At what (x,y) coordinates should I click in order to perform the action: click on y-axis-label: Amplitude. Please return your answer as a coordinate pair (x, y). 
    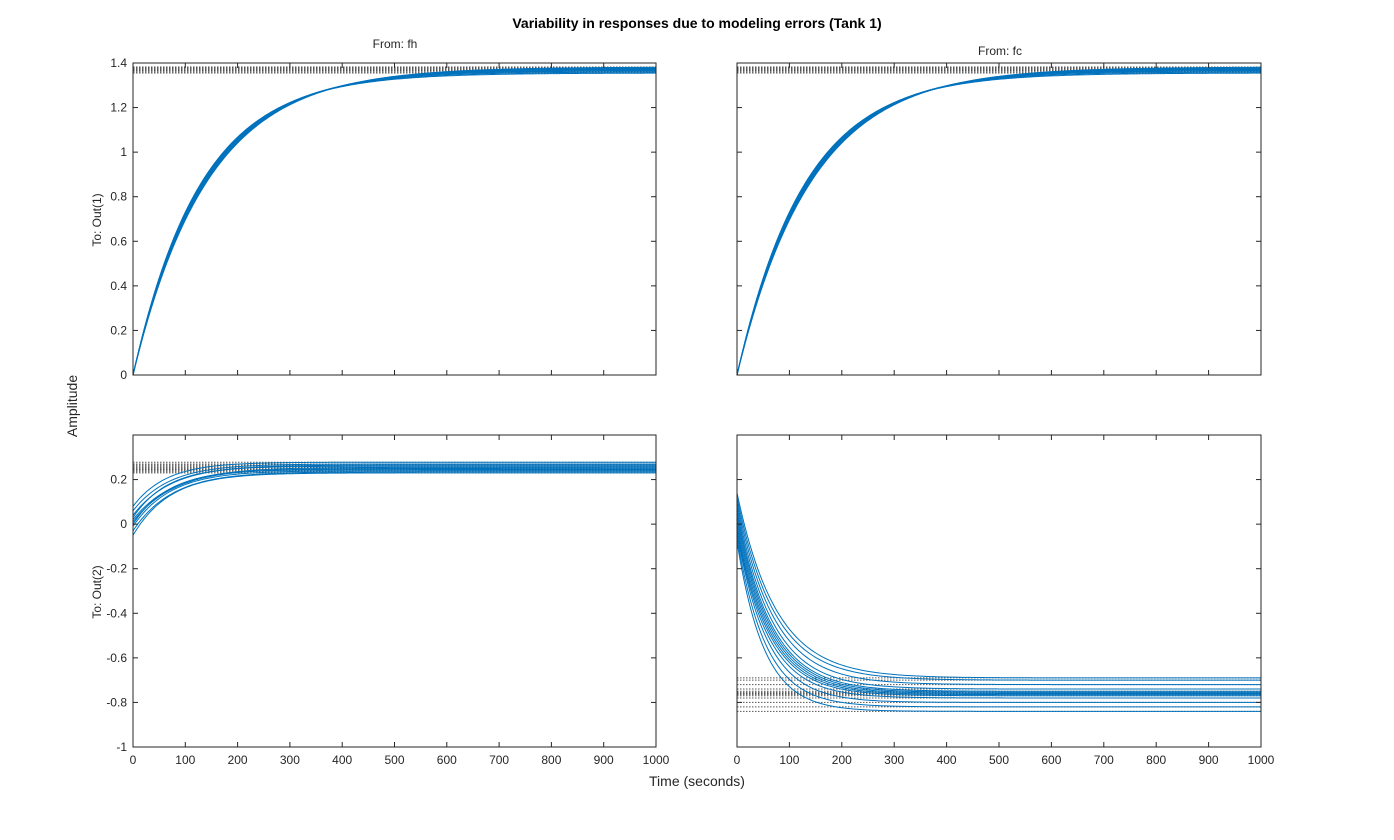
    Looking at the image, I should click on (72, 406).